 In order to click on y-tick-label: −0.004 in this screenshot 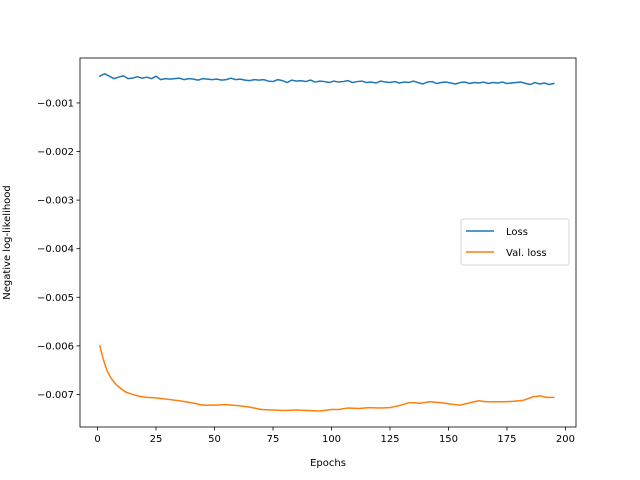, I will do `click(55, 249)`.